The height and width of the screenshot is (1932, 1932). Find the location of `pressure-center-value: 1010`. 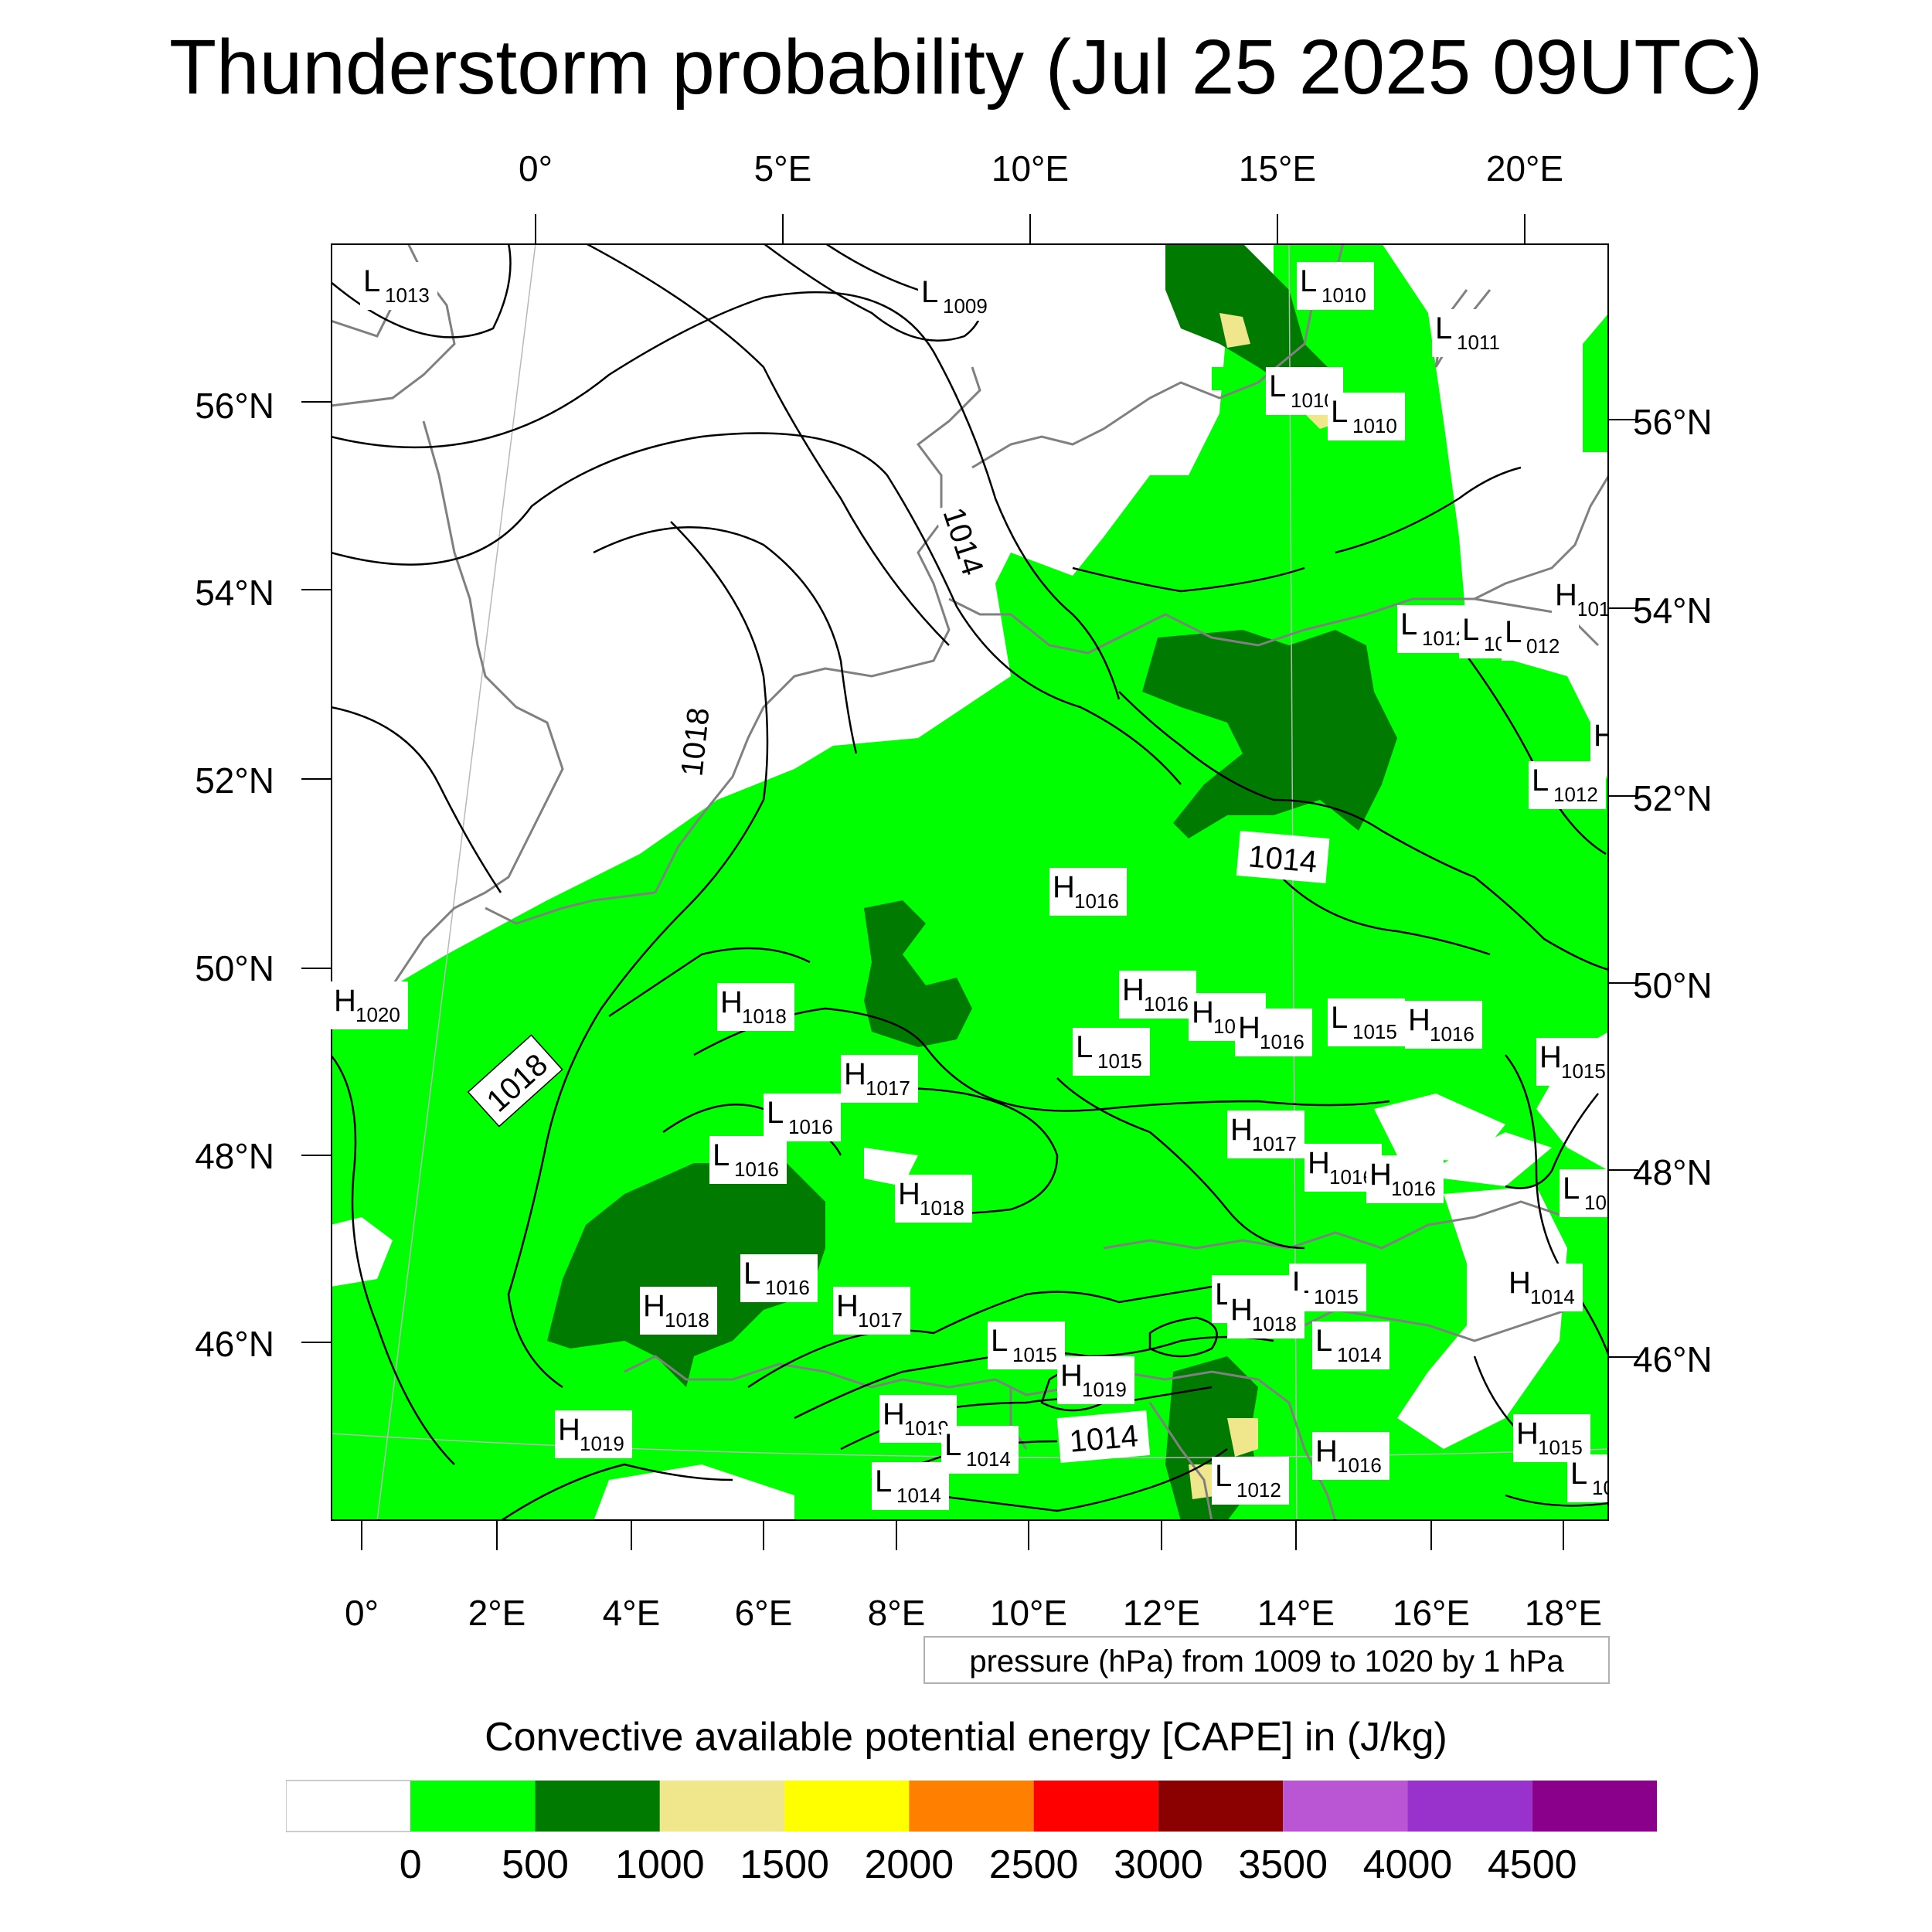

pressure-center-value: 1010 is located at coordinates (1375, 425).